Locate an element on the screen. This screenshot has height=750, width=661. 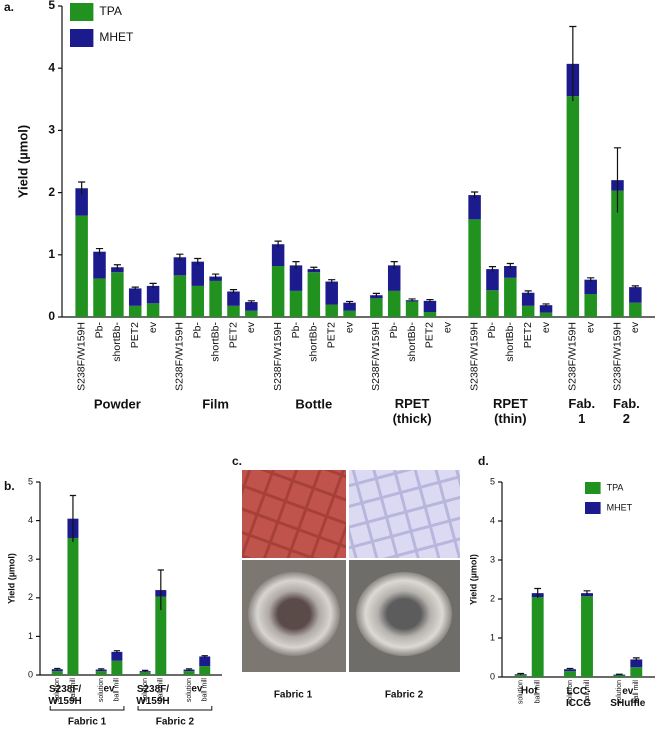
legend-label: TPA is located at coordinates (615, 487).